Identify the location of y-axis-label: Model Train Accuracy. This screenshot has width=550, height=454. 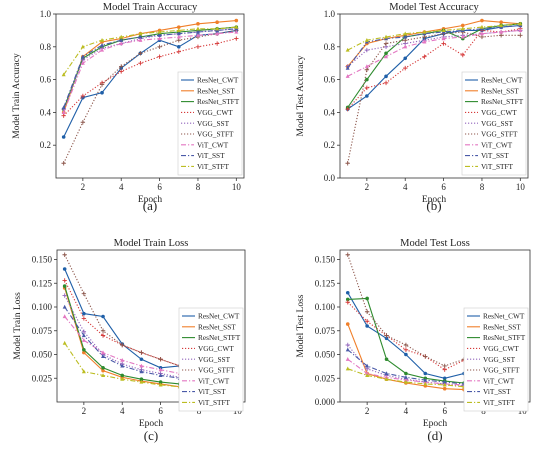
(17, 96).